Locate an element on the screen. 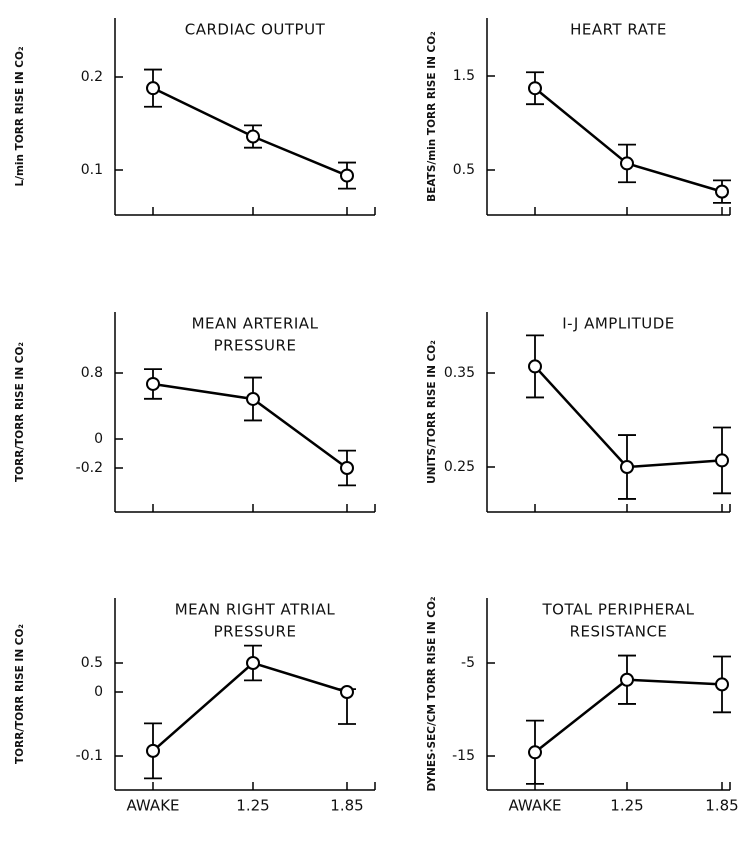 The image size is (738, 849). panel-title: MEAN ARTERIAL is located at coordinates (255, 324).